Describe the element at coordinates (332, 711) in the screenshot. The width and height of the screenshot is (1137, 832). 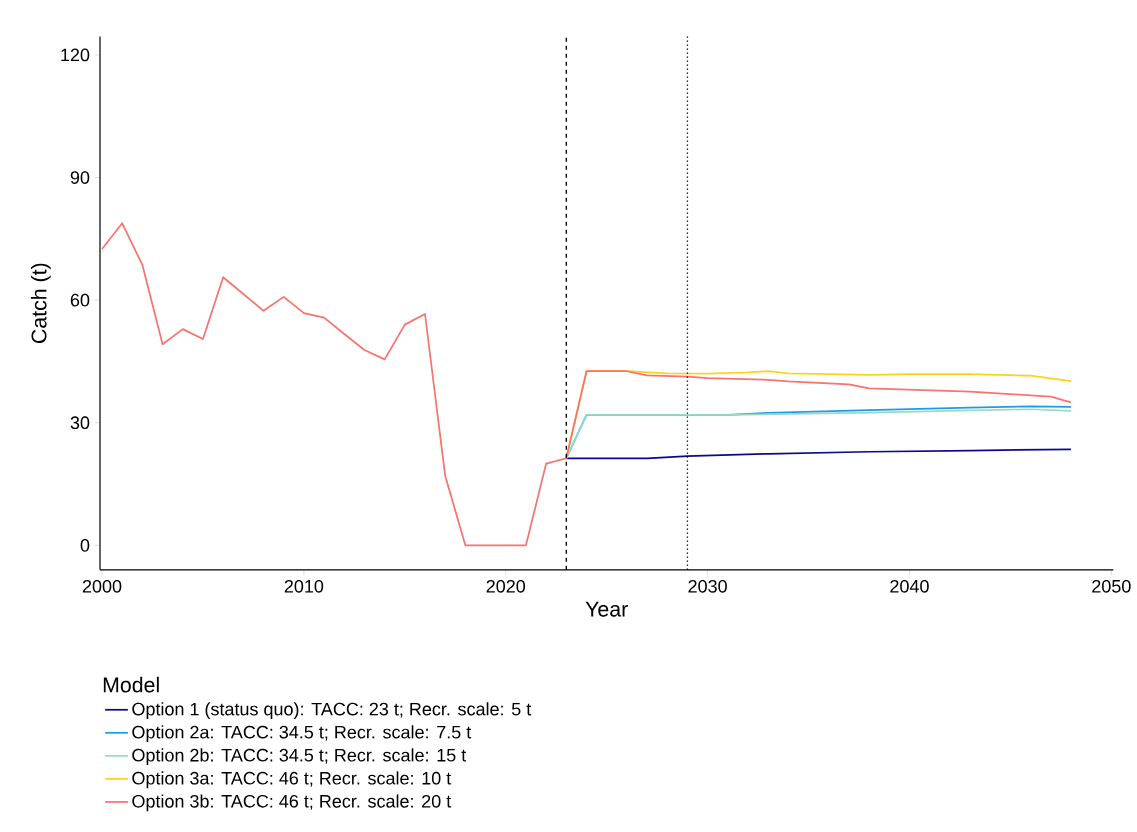
I see `legend-label: Option 1 (status quo): TACC: 23 t; Recr. scale: 5 t` at that location.